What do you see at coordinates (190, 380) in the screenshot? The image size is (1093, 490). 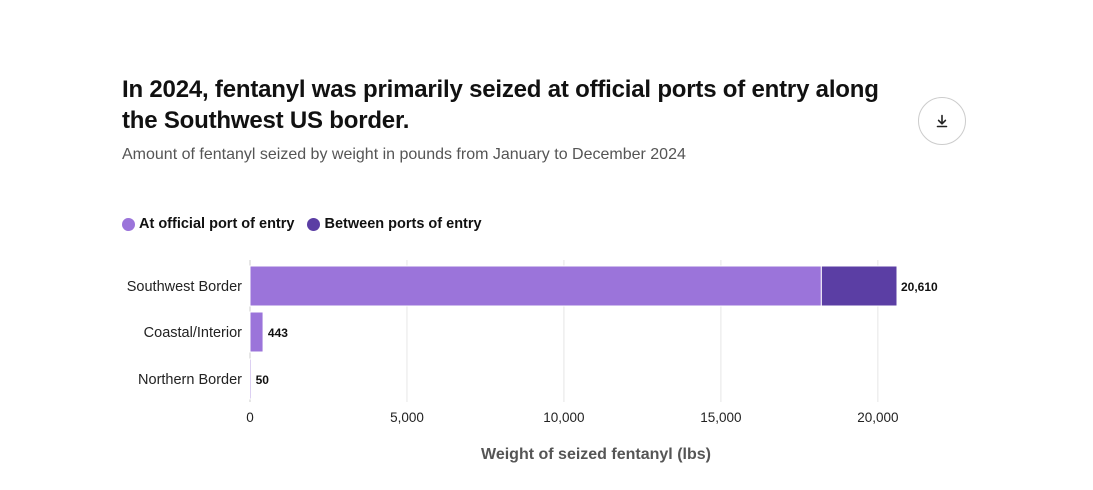 I see `category-label: Northern Border` at bounding box center [190, 380].